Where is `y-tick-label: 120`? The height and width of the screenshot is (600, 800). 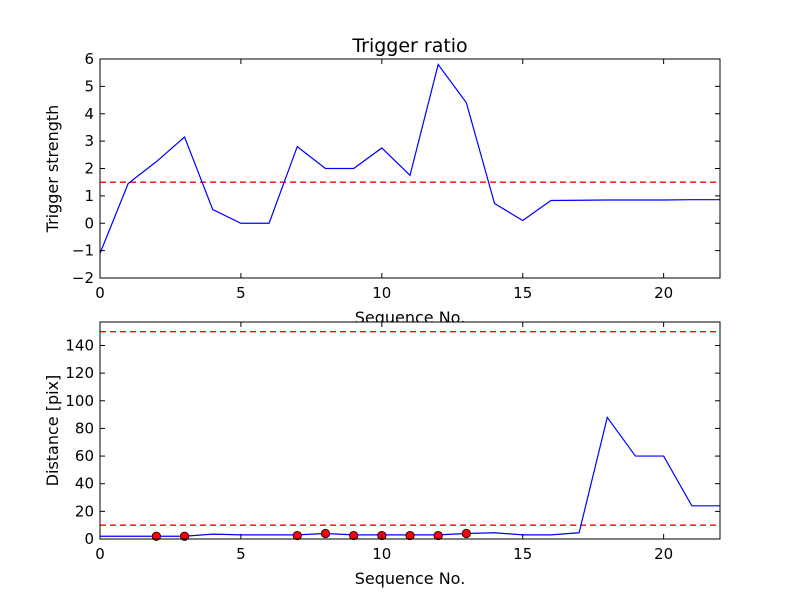 y-tick-label: 120 is located at coordinates (79, 373).